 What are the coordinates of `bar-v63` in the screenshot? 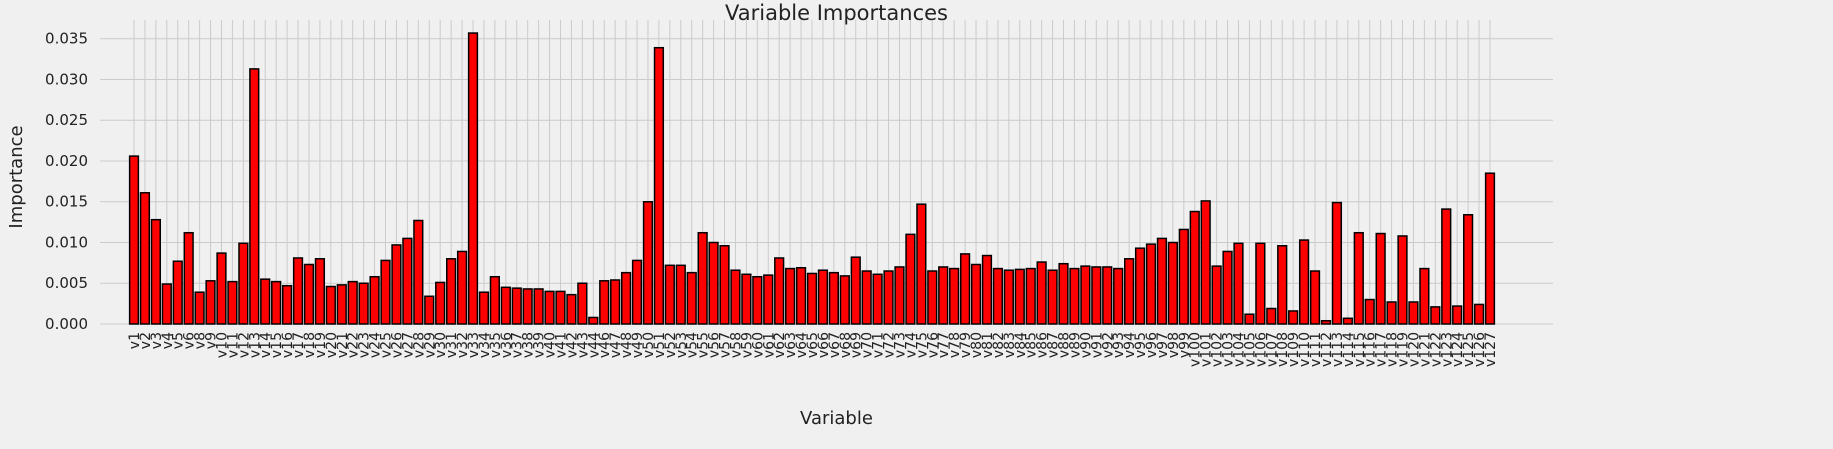 It's located at (790, 296).